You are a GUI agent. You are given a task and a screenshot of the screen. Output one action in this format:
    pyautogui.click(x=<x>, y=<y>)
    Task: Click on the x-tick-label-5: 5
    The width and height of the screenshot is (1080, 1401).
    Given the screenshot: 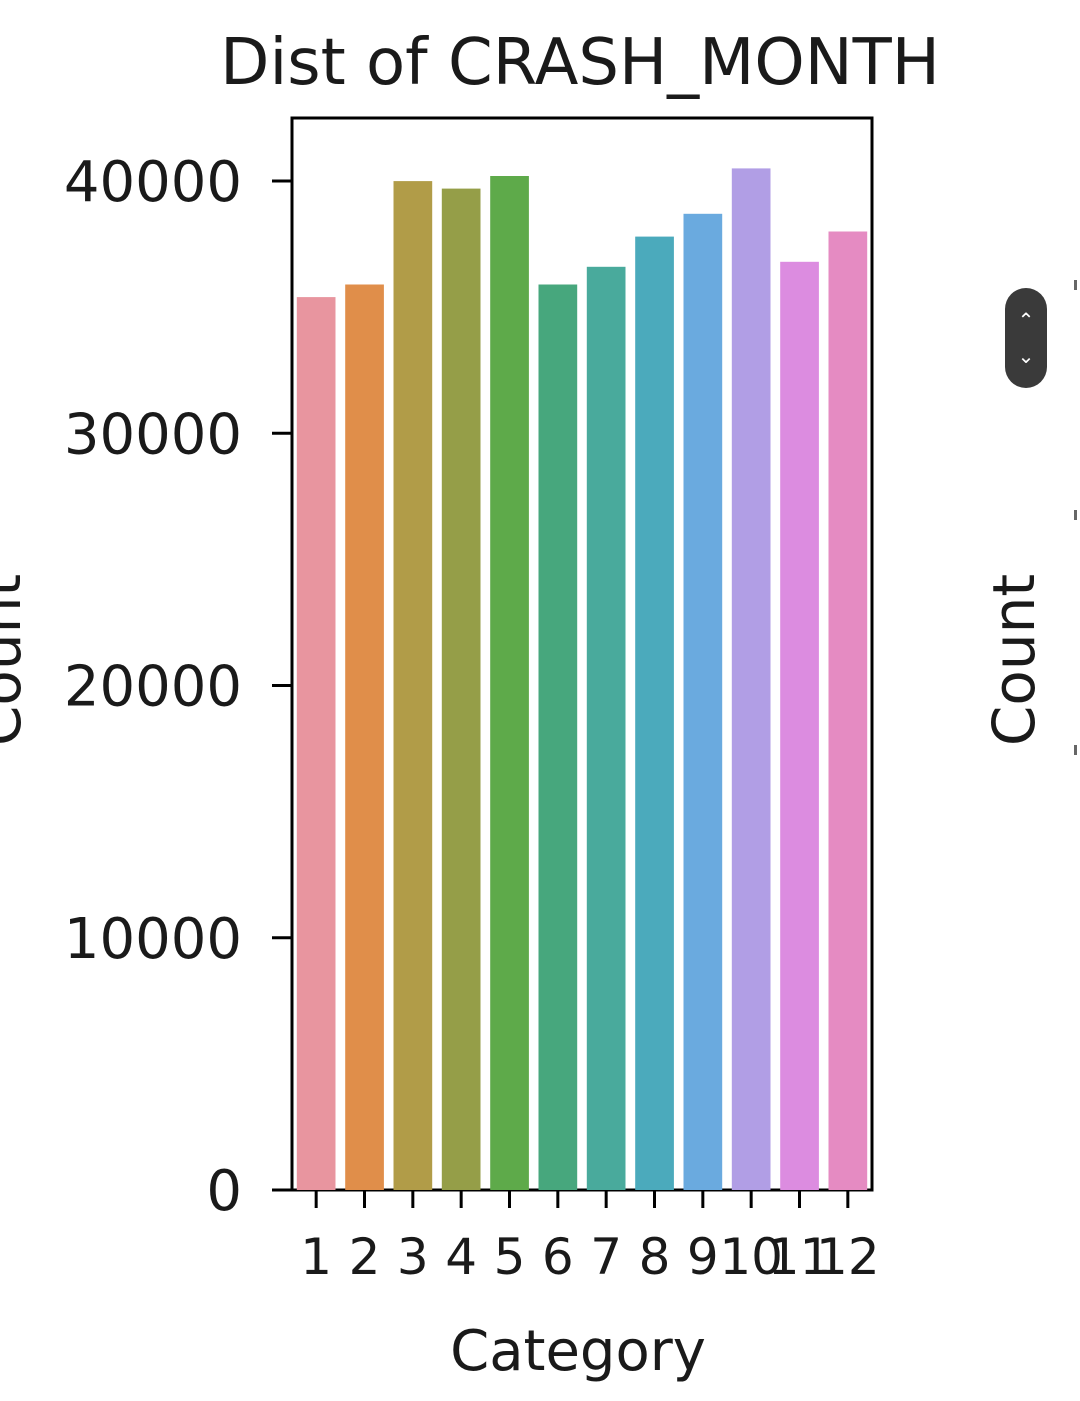 What is the action you would take?
    pyautogui.click(x=510, y=1257)
    